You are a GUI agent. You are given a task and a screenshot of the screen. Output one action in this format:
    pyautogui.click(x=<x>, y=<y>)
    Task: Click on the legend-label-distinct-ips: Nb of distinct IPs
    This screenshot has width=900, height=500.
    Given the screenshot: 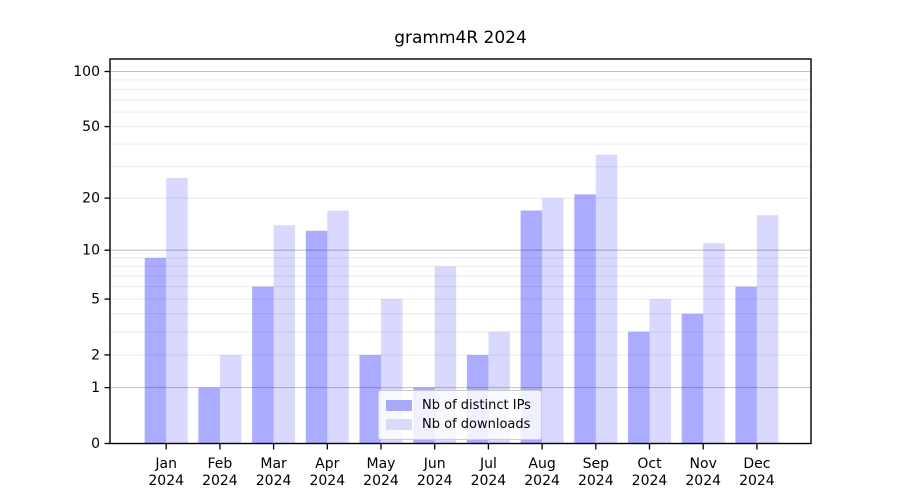 What is the action you would take?
    pyautogui.click(x=476, y=405)
    